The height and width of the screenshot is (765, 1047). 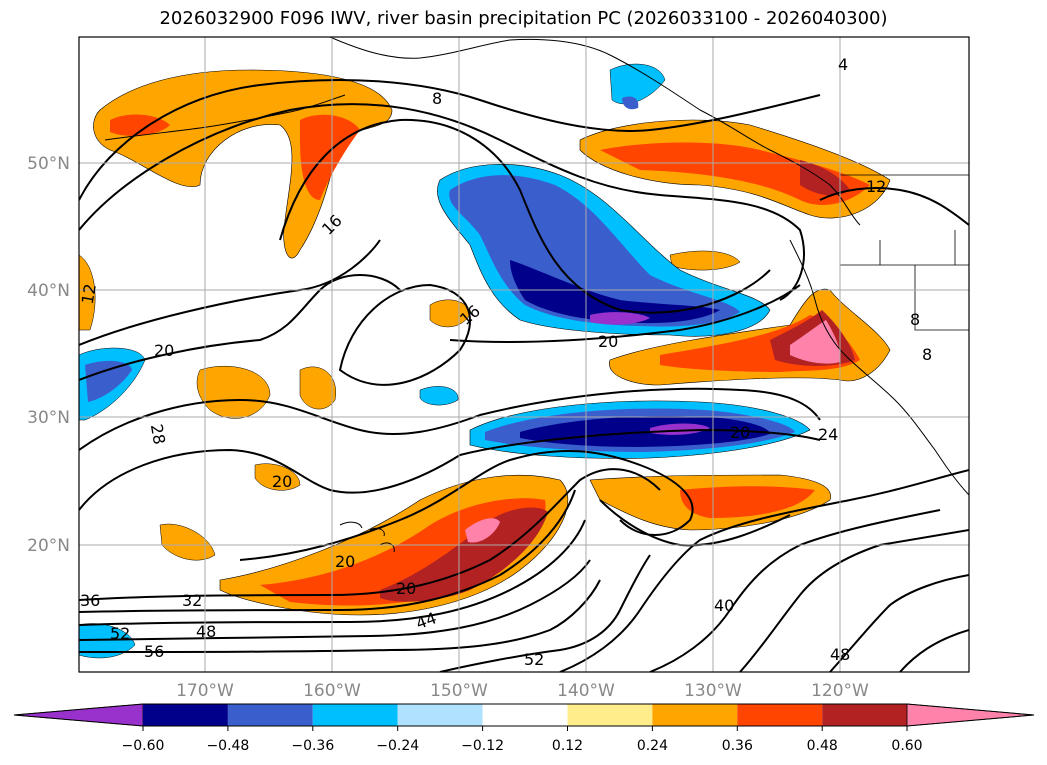 What do you see at coordinates (464, 554) in the screenshot?
I see `anomaly-region-subtropical-dark` at bounding box center [464, 554].